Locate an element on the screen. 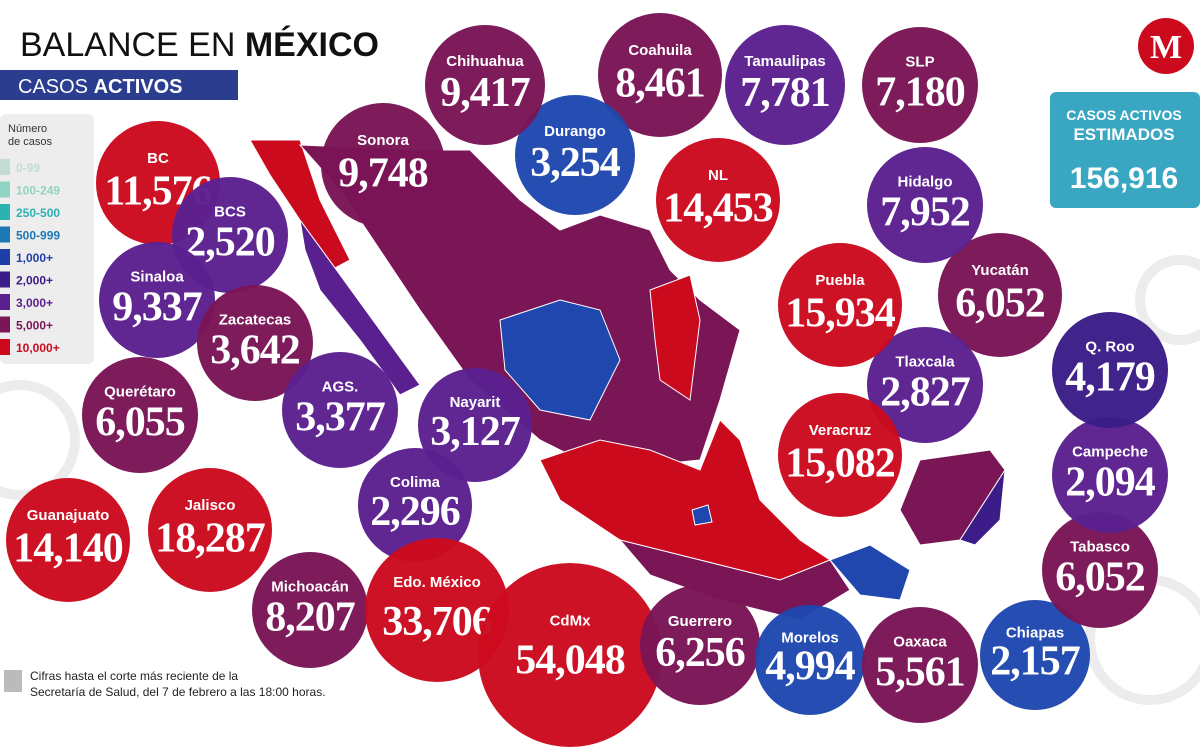  state-name: Durango is located at coordinates (575, 131).